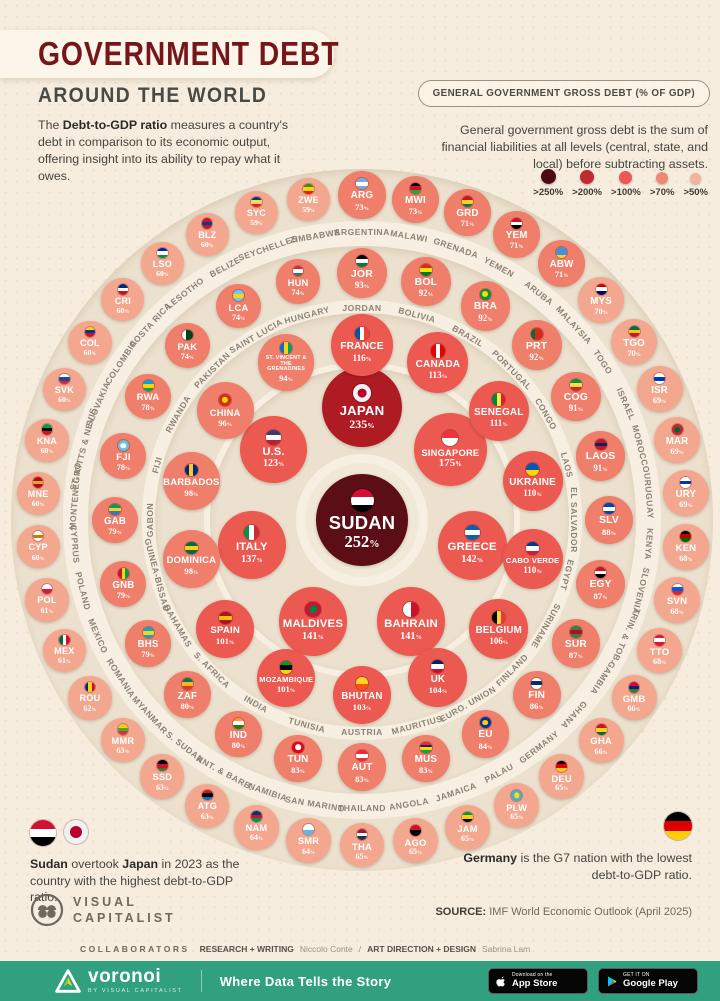 This screenshot has height=1001, width=720. Describe the element at coordinates (609, 531) in the screenshot. I see `debt-value: 88%` at that location.